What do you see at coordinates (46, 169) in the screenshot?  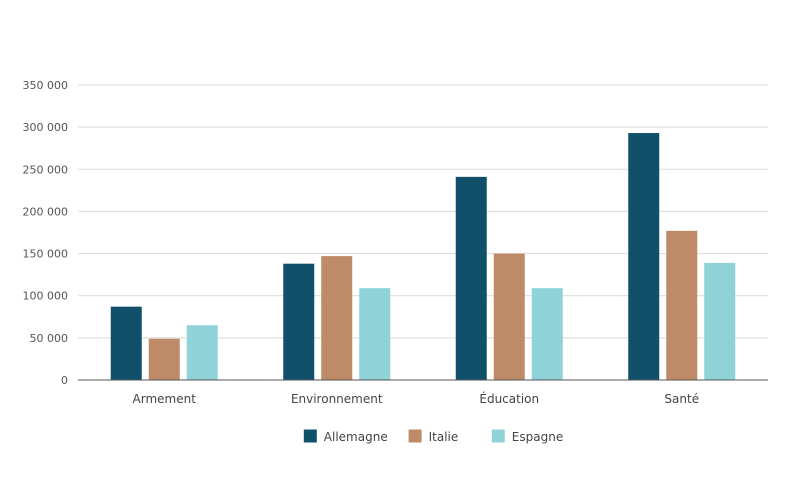 I see `y-tick-label: 250 000` at bounding box center [46, 169].